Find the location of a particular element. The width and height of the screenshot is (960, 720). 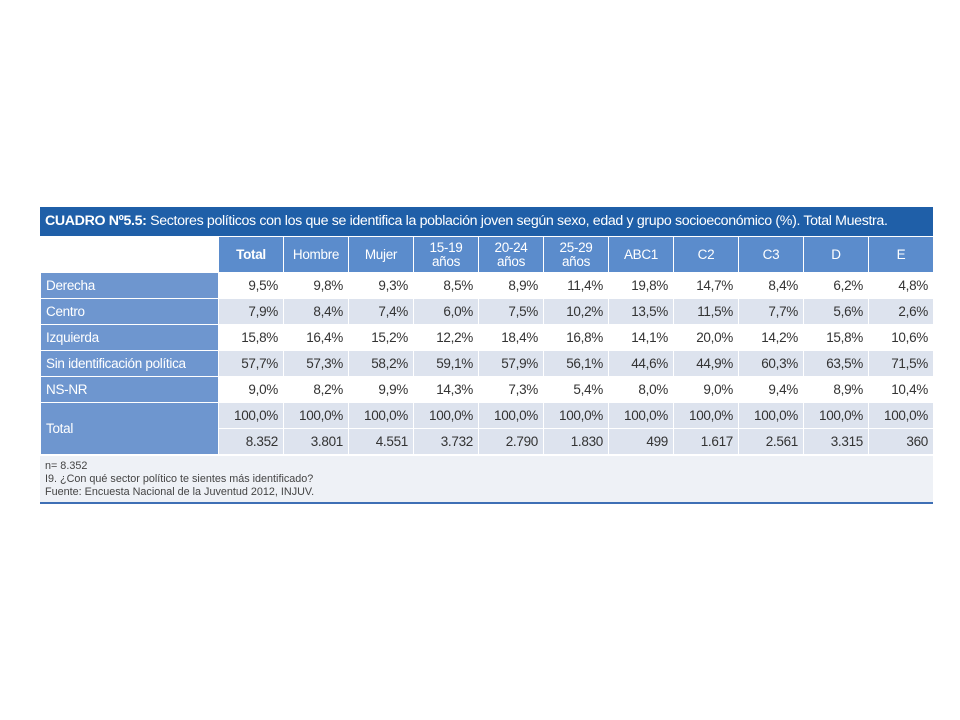

table-cell: 7,9% is located at coordinates (251, 311).